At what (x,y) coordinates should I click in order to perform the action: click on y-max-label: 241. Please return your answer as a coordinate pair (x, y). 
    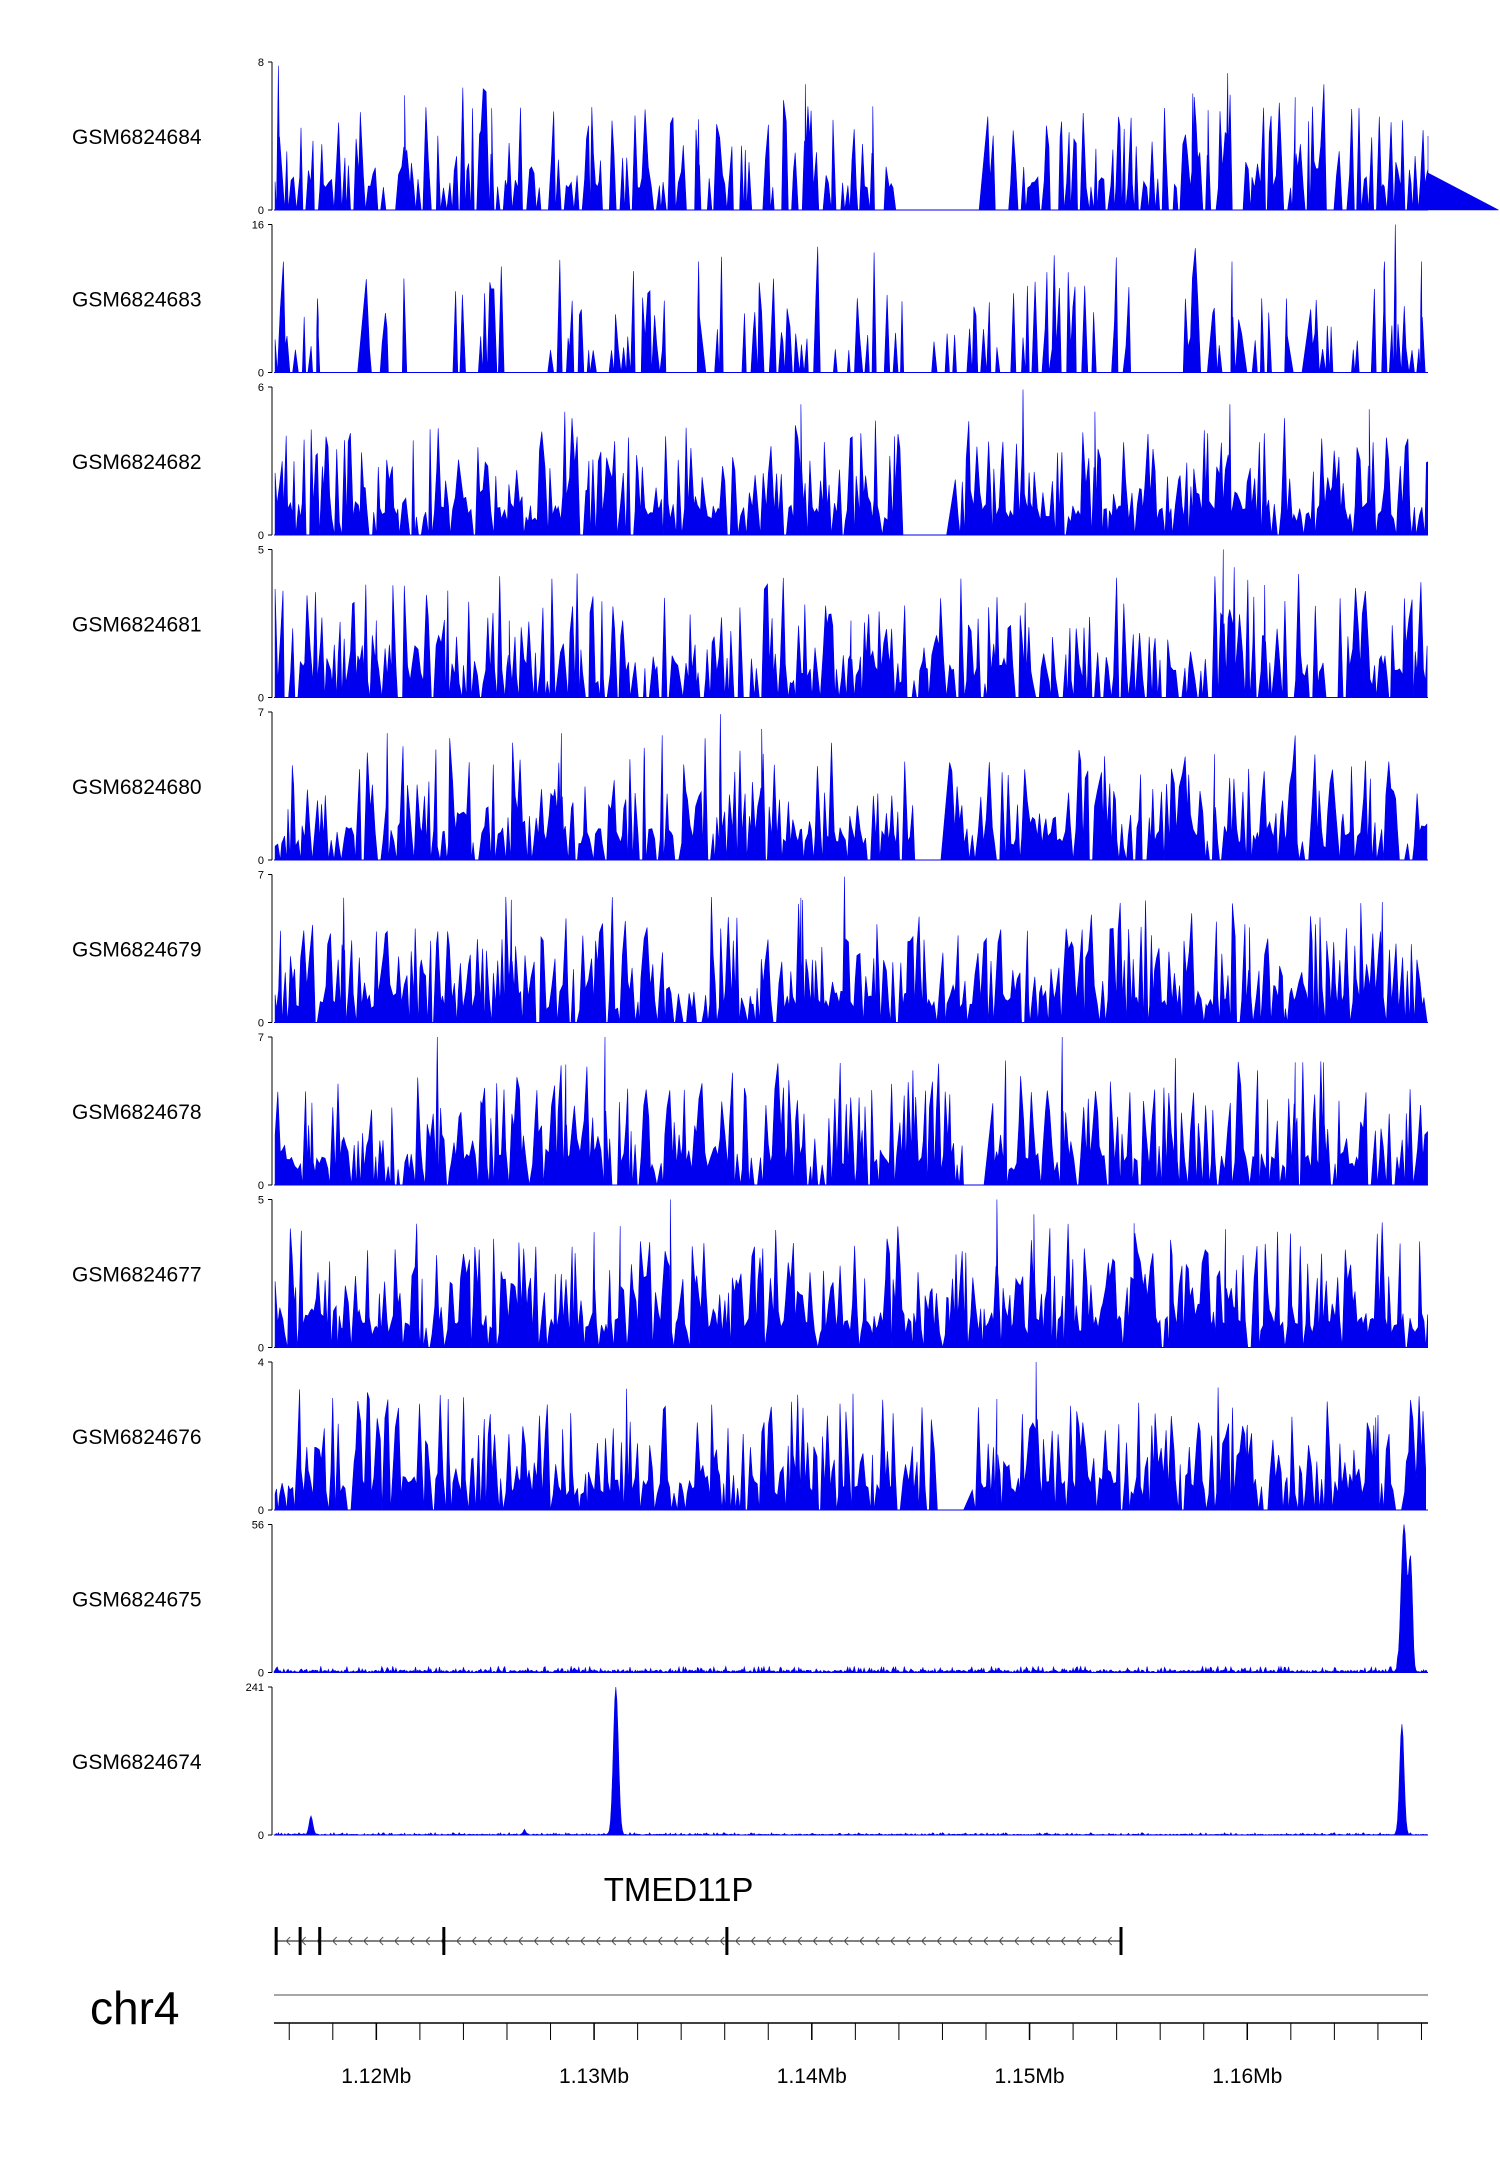
    Looking at the image, I should click on (255, 1688).